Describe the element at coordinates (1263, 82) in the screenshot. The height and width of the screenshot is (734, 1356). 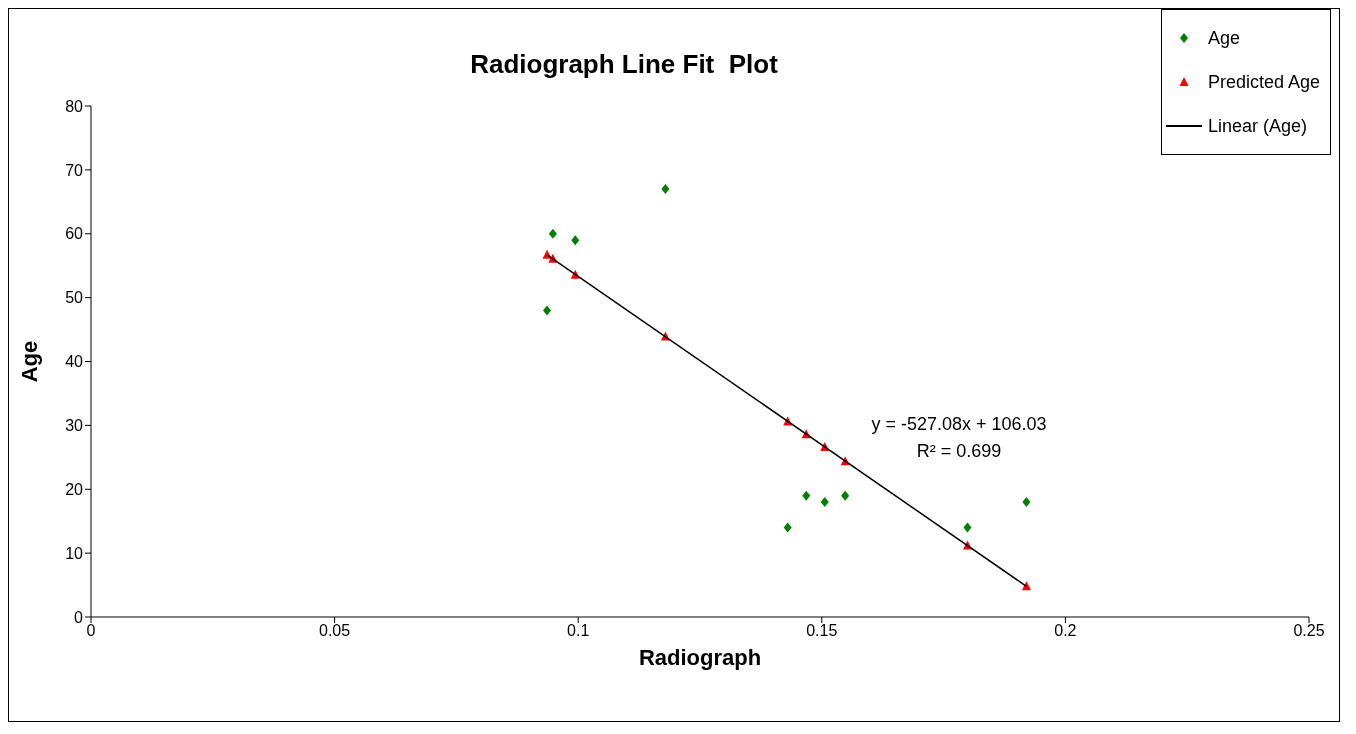
I see `legend-label: Predicted Age` at that location.